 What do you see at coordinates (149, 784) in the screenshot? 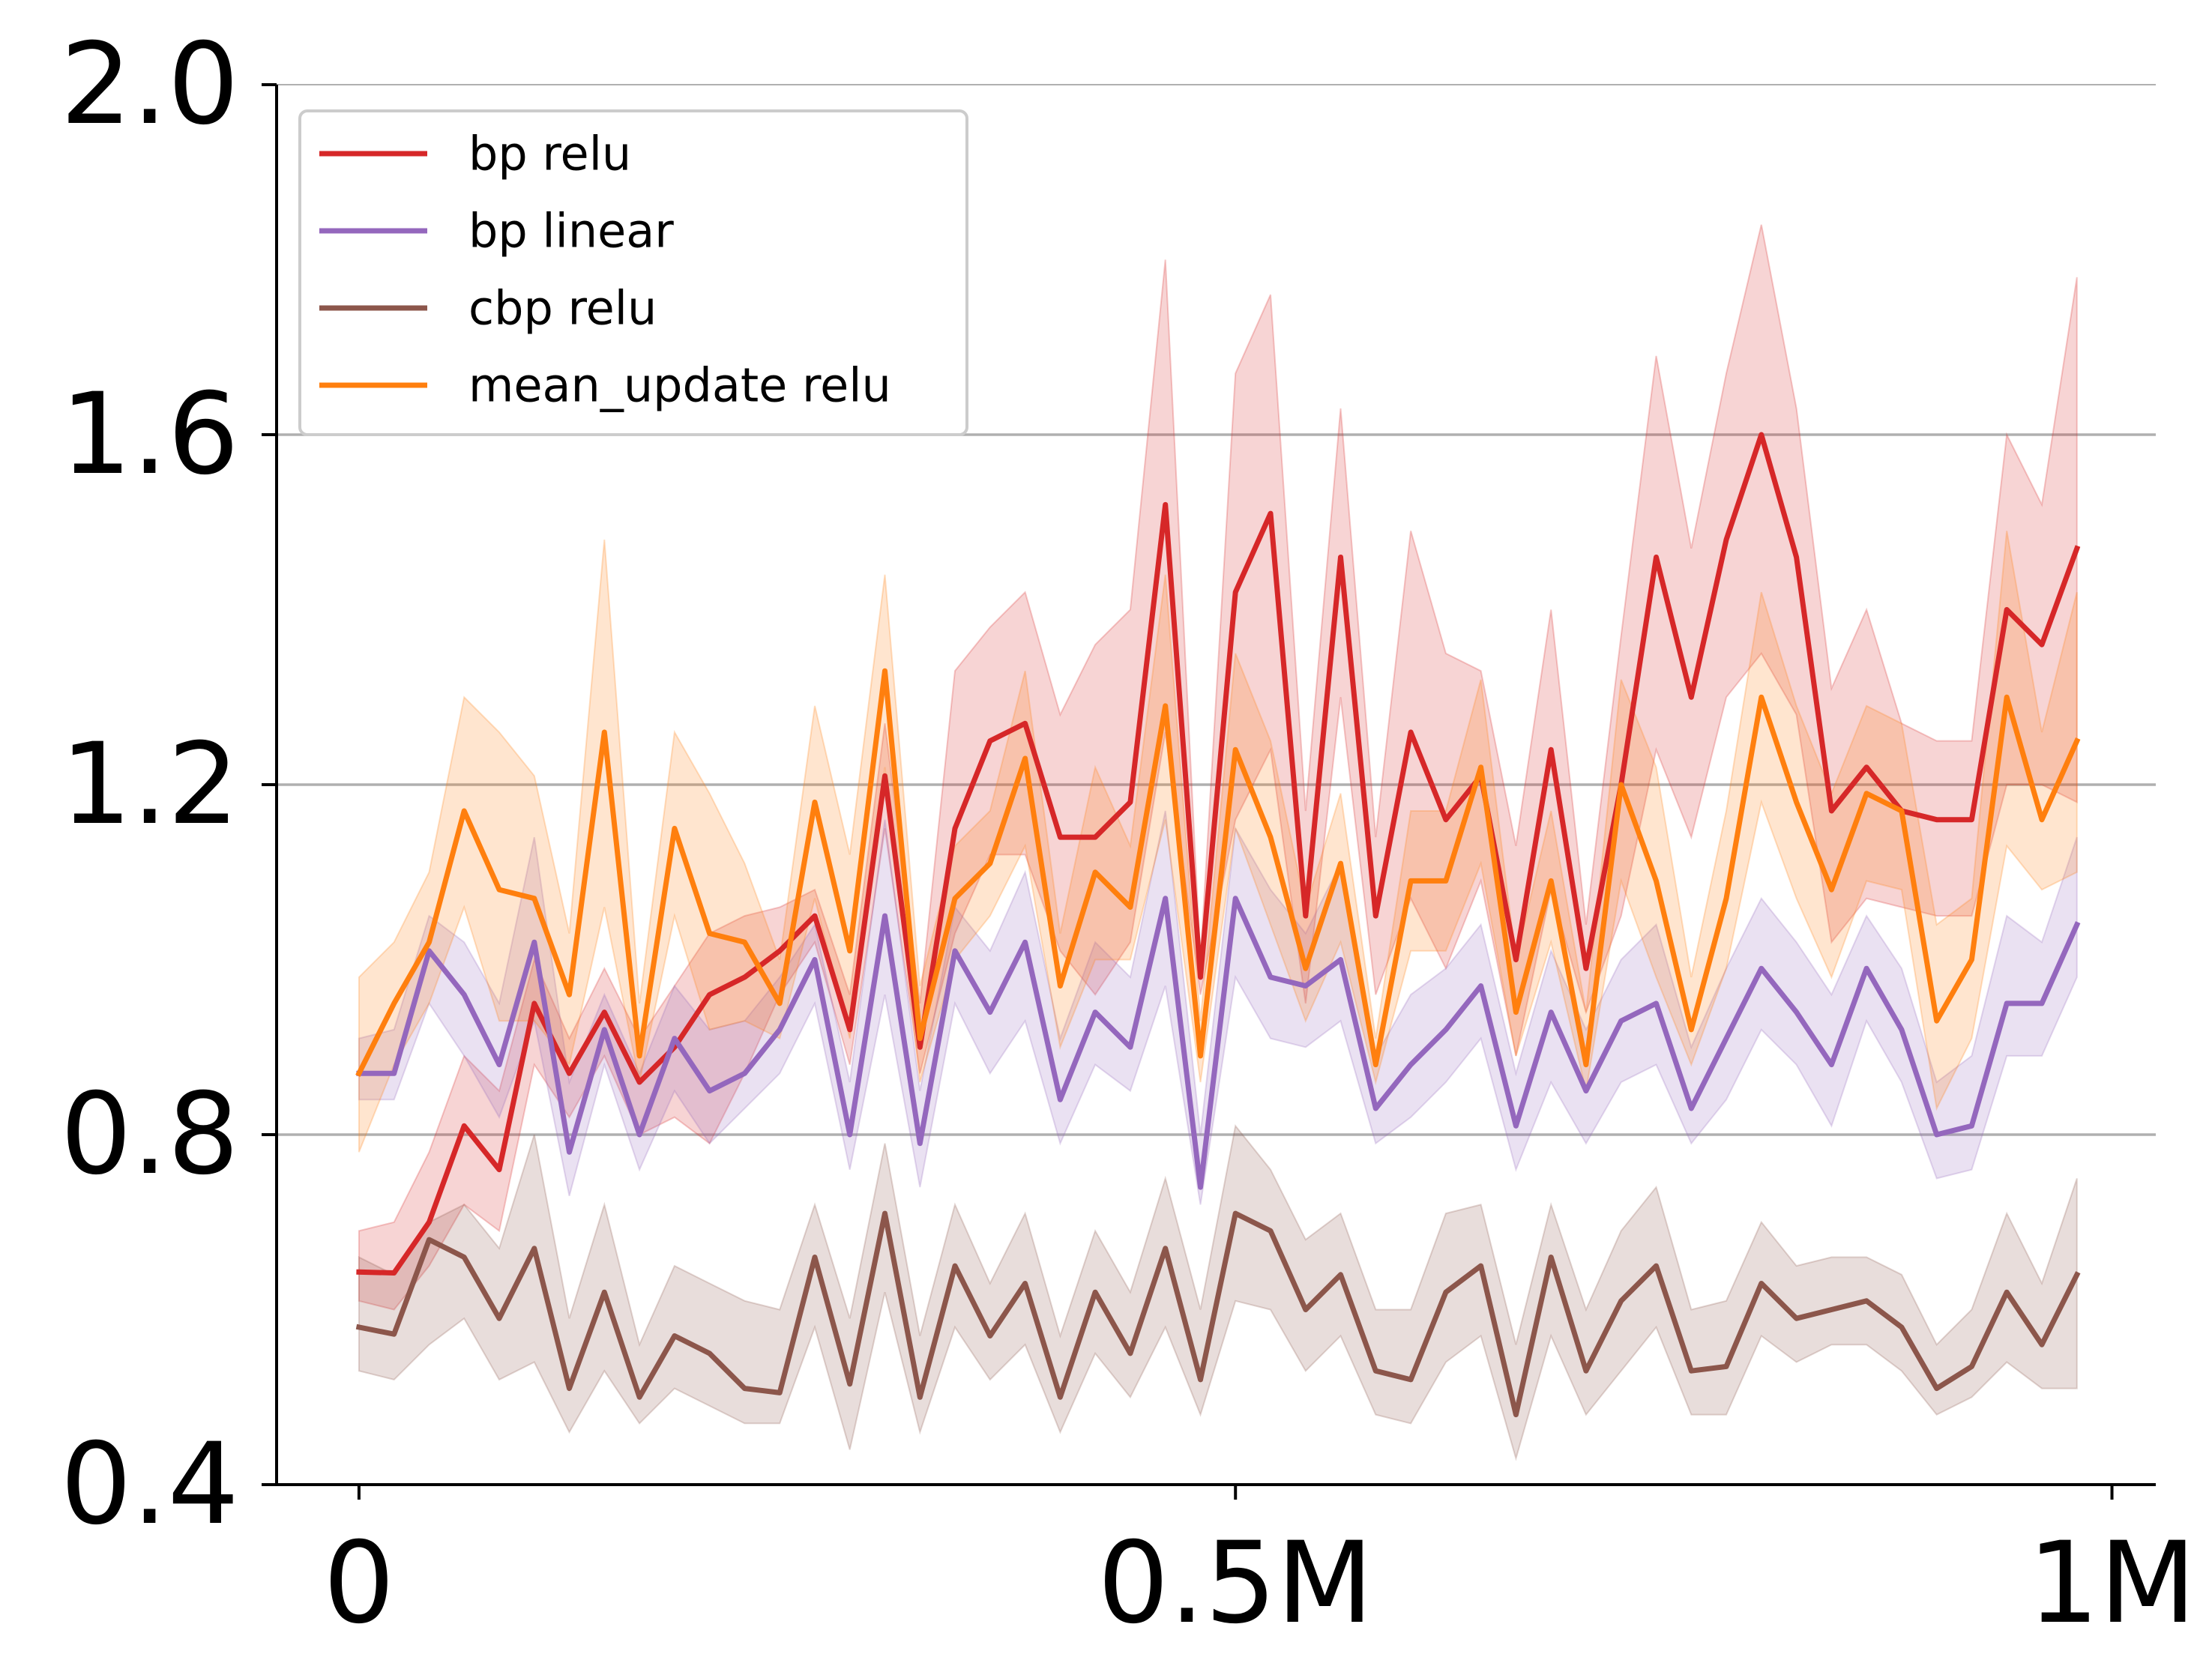
I see `y-tick-label: 1.2` at bounding box center [149, 784].